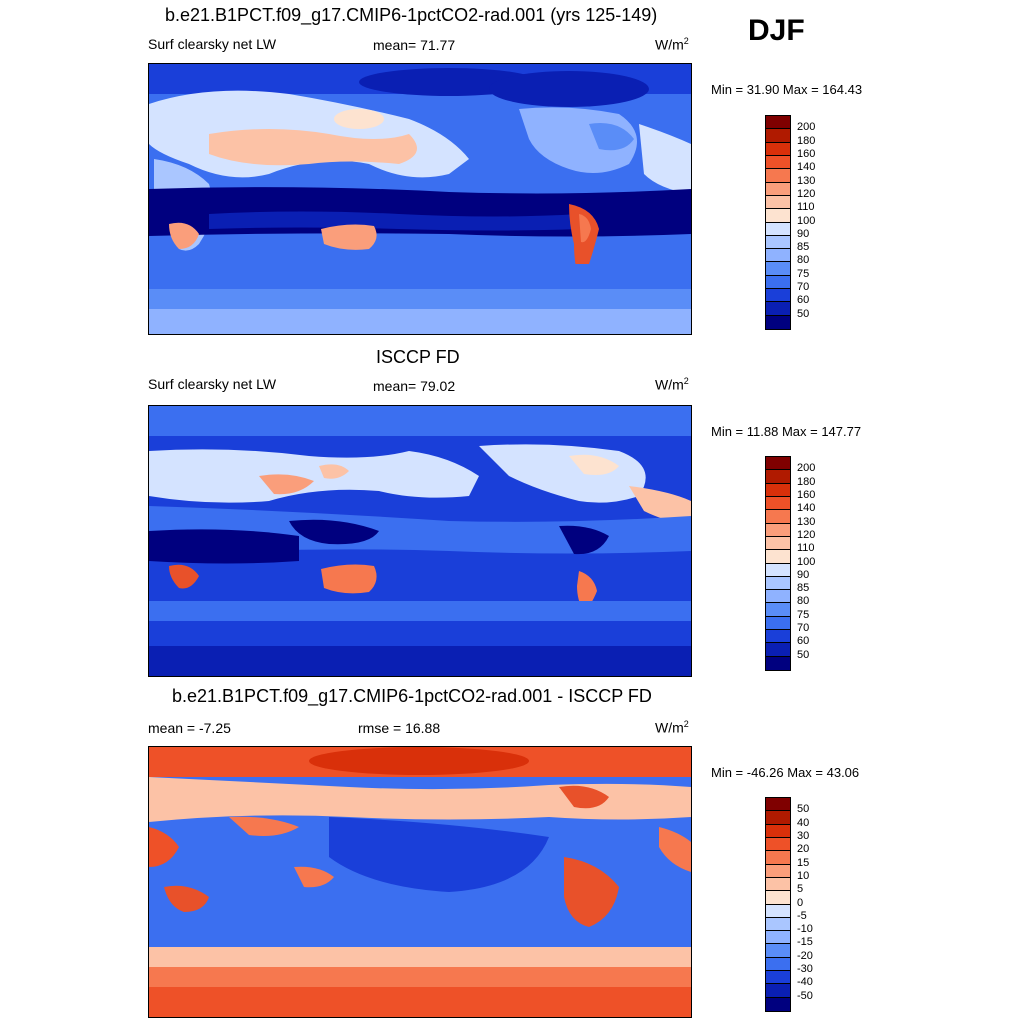  Describe the element at coordinates (817, 903) in the screenshot. I see `colorbar-labels: 50 40 30 20 15 10 5 0 -5 -10 -15 -20 -30 -40 -50` at that location.